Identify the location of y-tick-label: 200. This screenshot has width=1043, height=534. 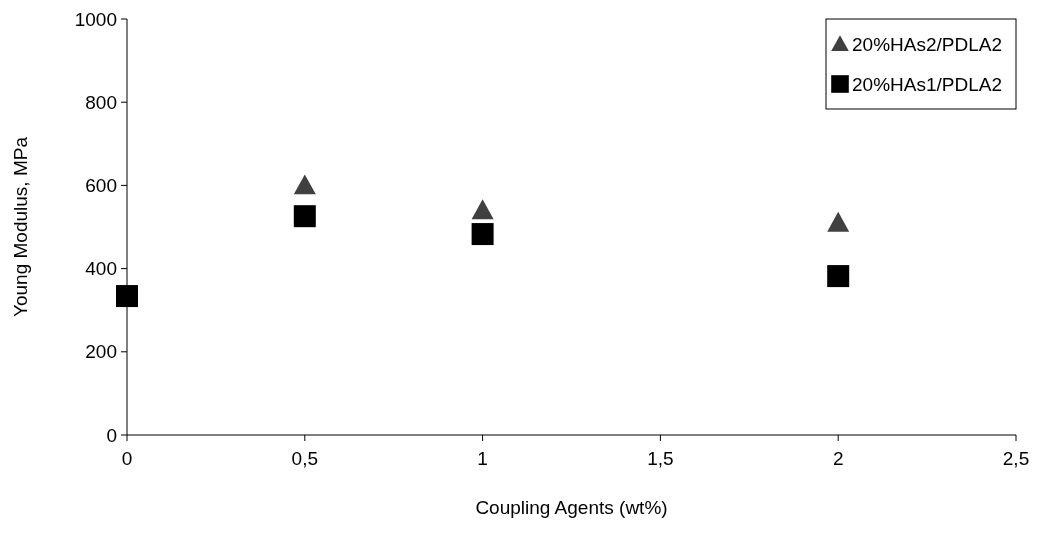
(101, 352).